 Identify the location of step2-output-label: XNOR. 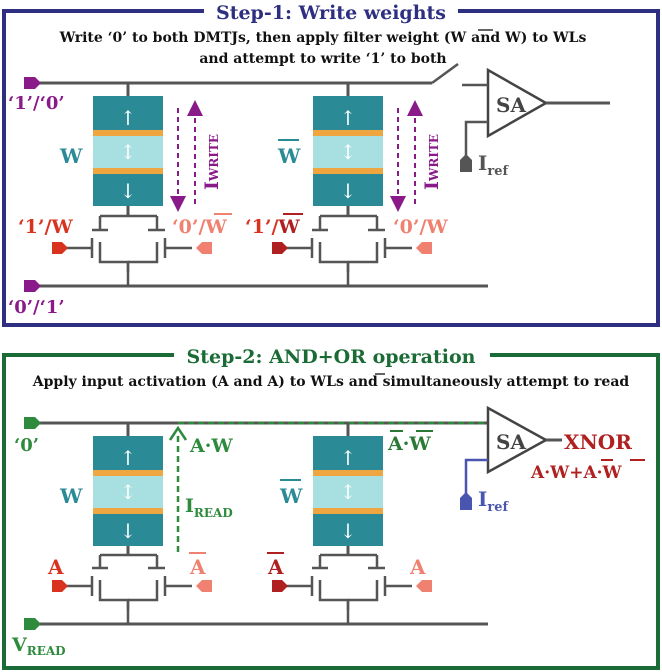
(598, 442).